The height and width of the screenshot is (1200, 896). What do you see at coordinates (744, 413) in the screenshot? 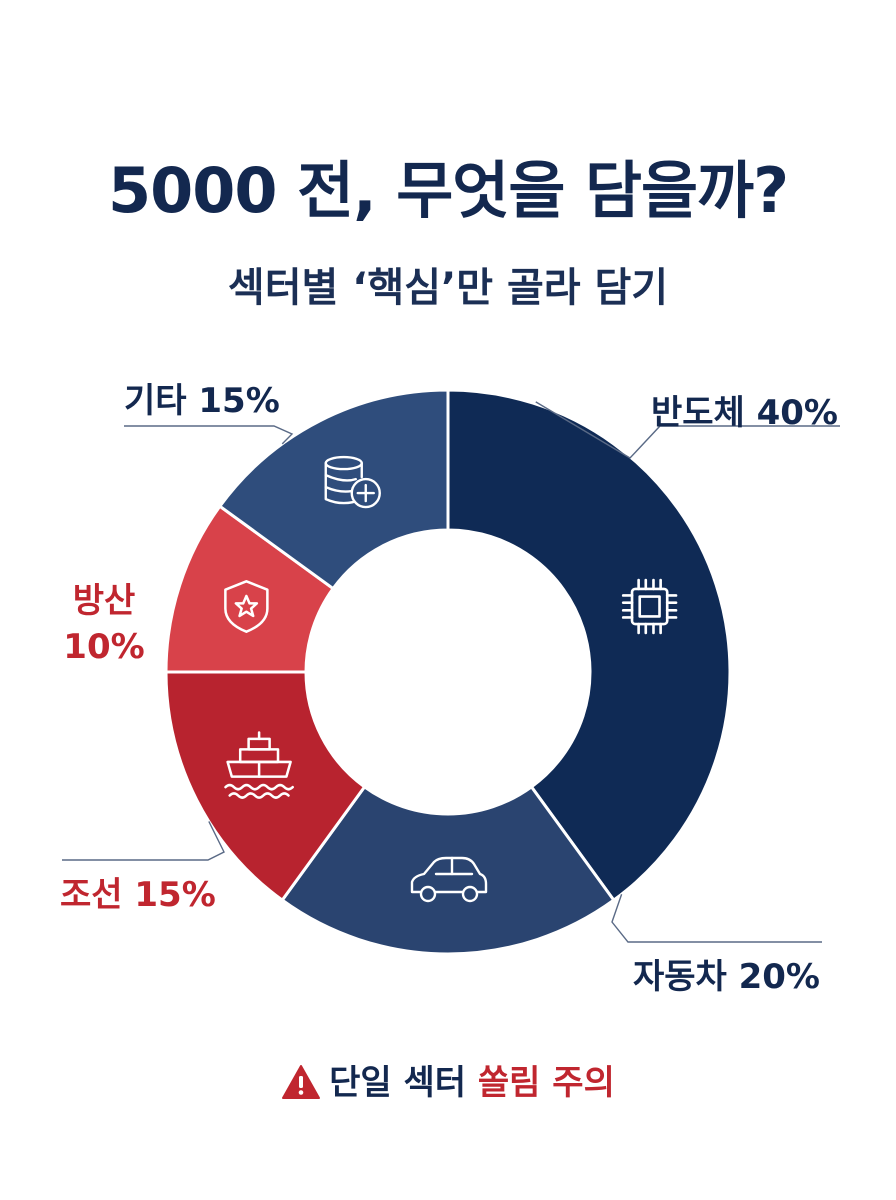
I see `slice-label-반도체: 반도체 40%` at bounding box center [744, 413].